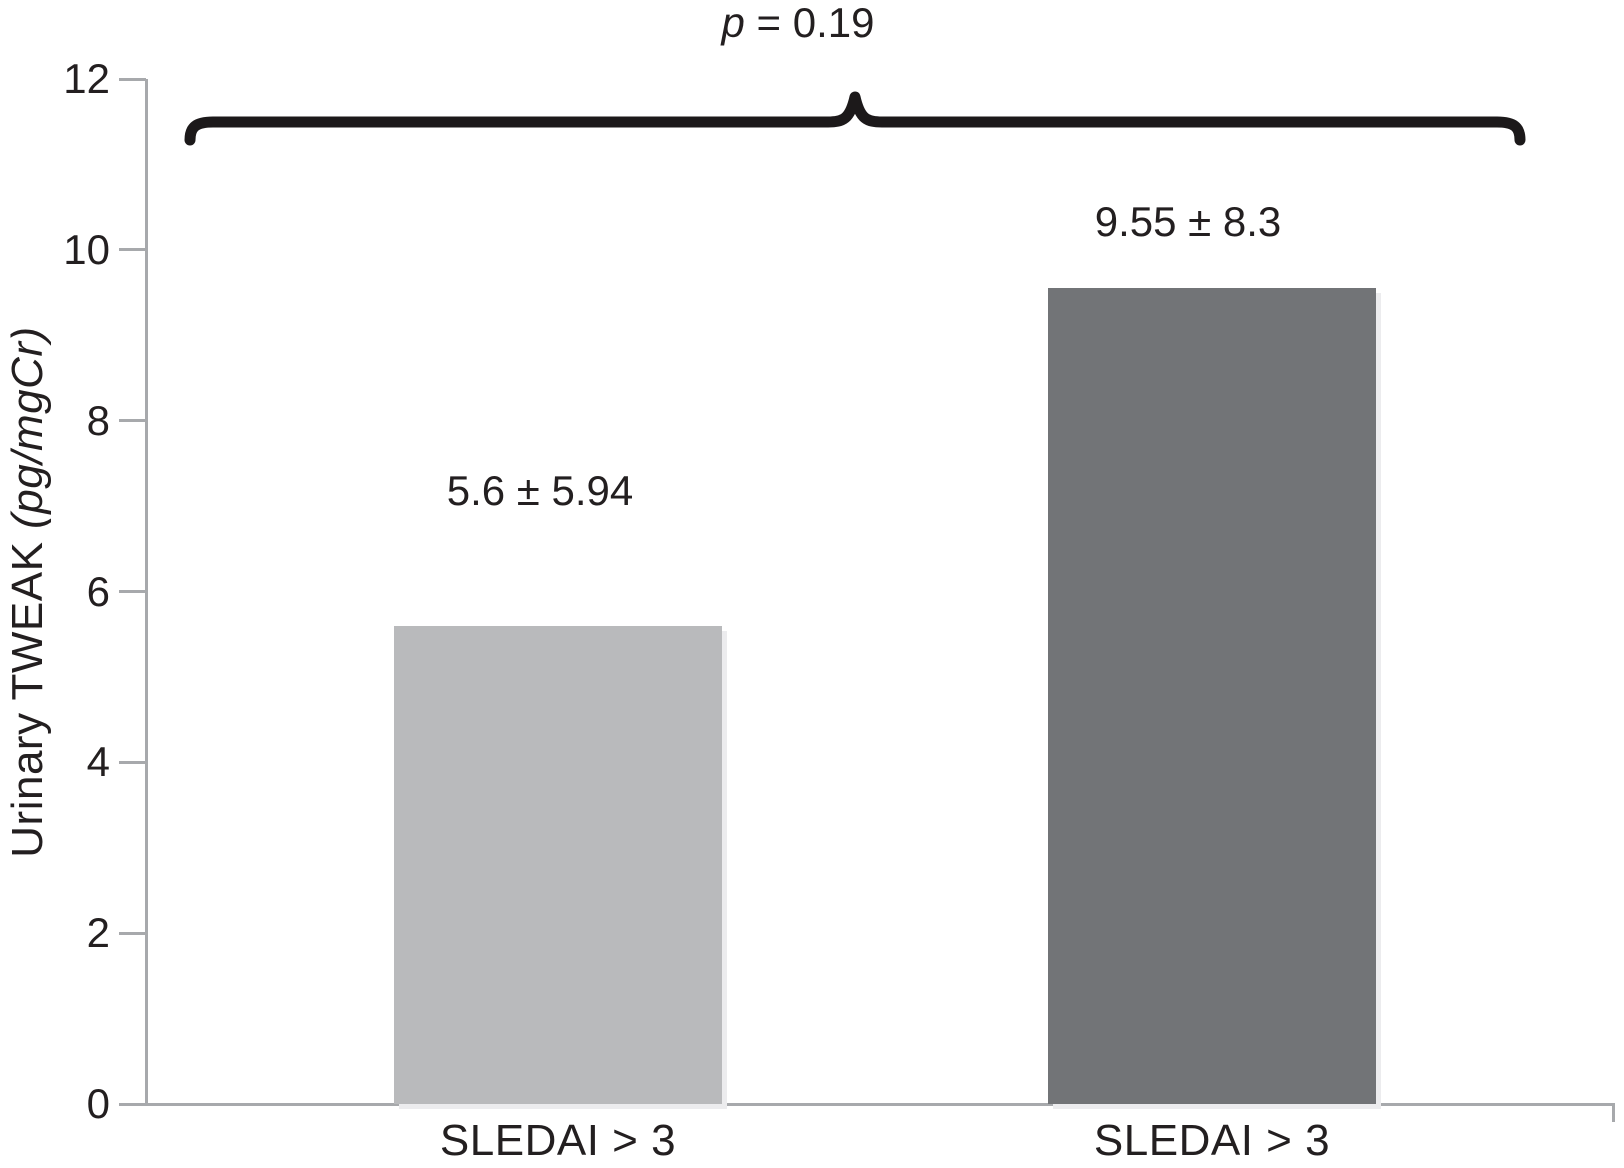 Image resolution: width=1624 pixels, height=1168 pixels. What do you see at coordinates (809, 23) in the screenshot?
I see `p-value-rest: = 0.19` at bounding box center [809, 23].